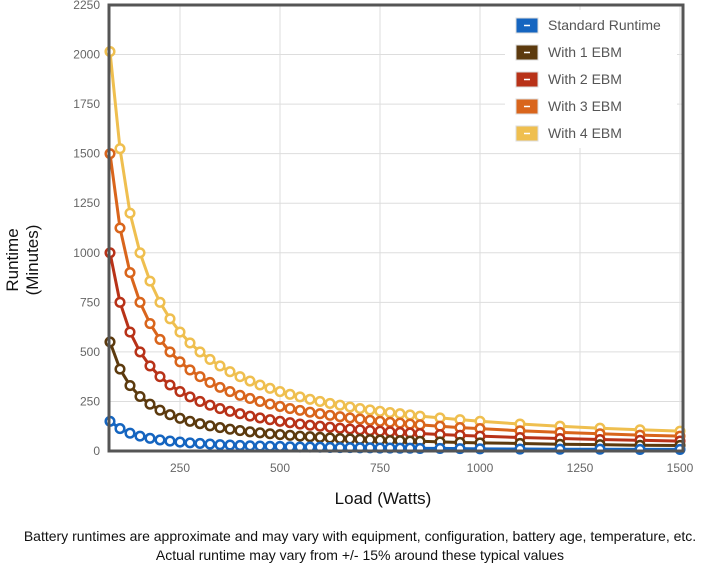 This screenshot has height=567, width=720. Describe the element at coordinates (86, 55) in the screenshot. I see `y-tick-label: 2000` at that location.